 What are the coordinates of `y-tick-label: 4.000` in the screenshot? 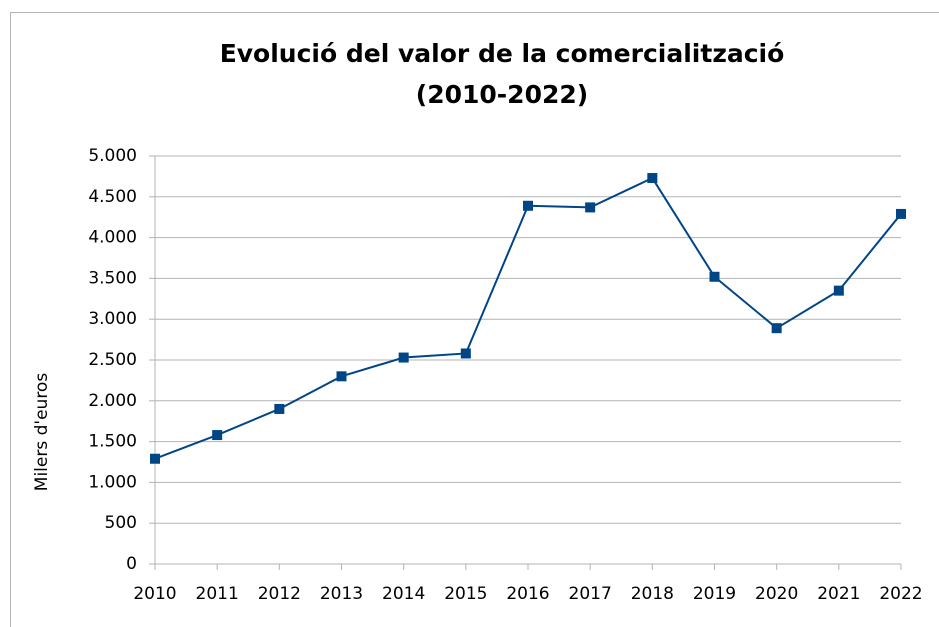 It's located at (112, 238).